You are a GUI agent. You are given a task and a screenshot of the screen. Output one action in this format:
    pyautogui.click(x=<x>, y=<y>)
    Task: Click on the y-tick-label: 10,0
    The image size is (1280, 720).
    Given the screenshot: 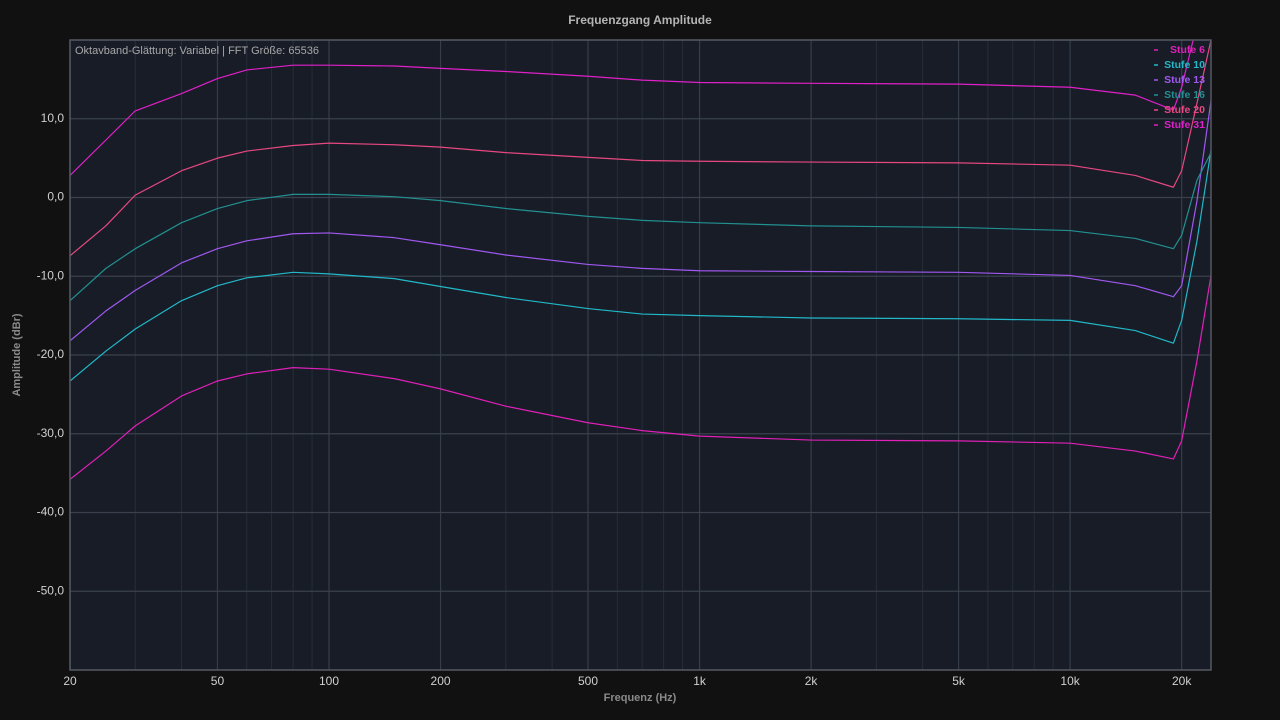 What is the action you would take?
    pyautogui.click(x=53, y=118)
    